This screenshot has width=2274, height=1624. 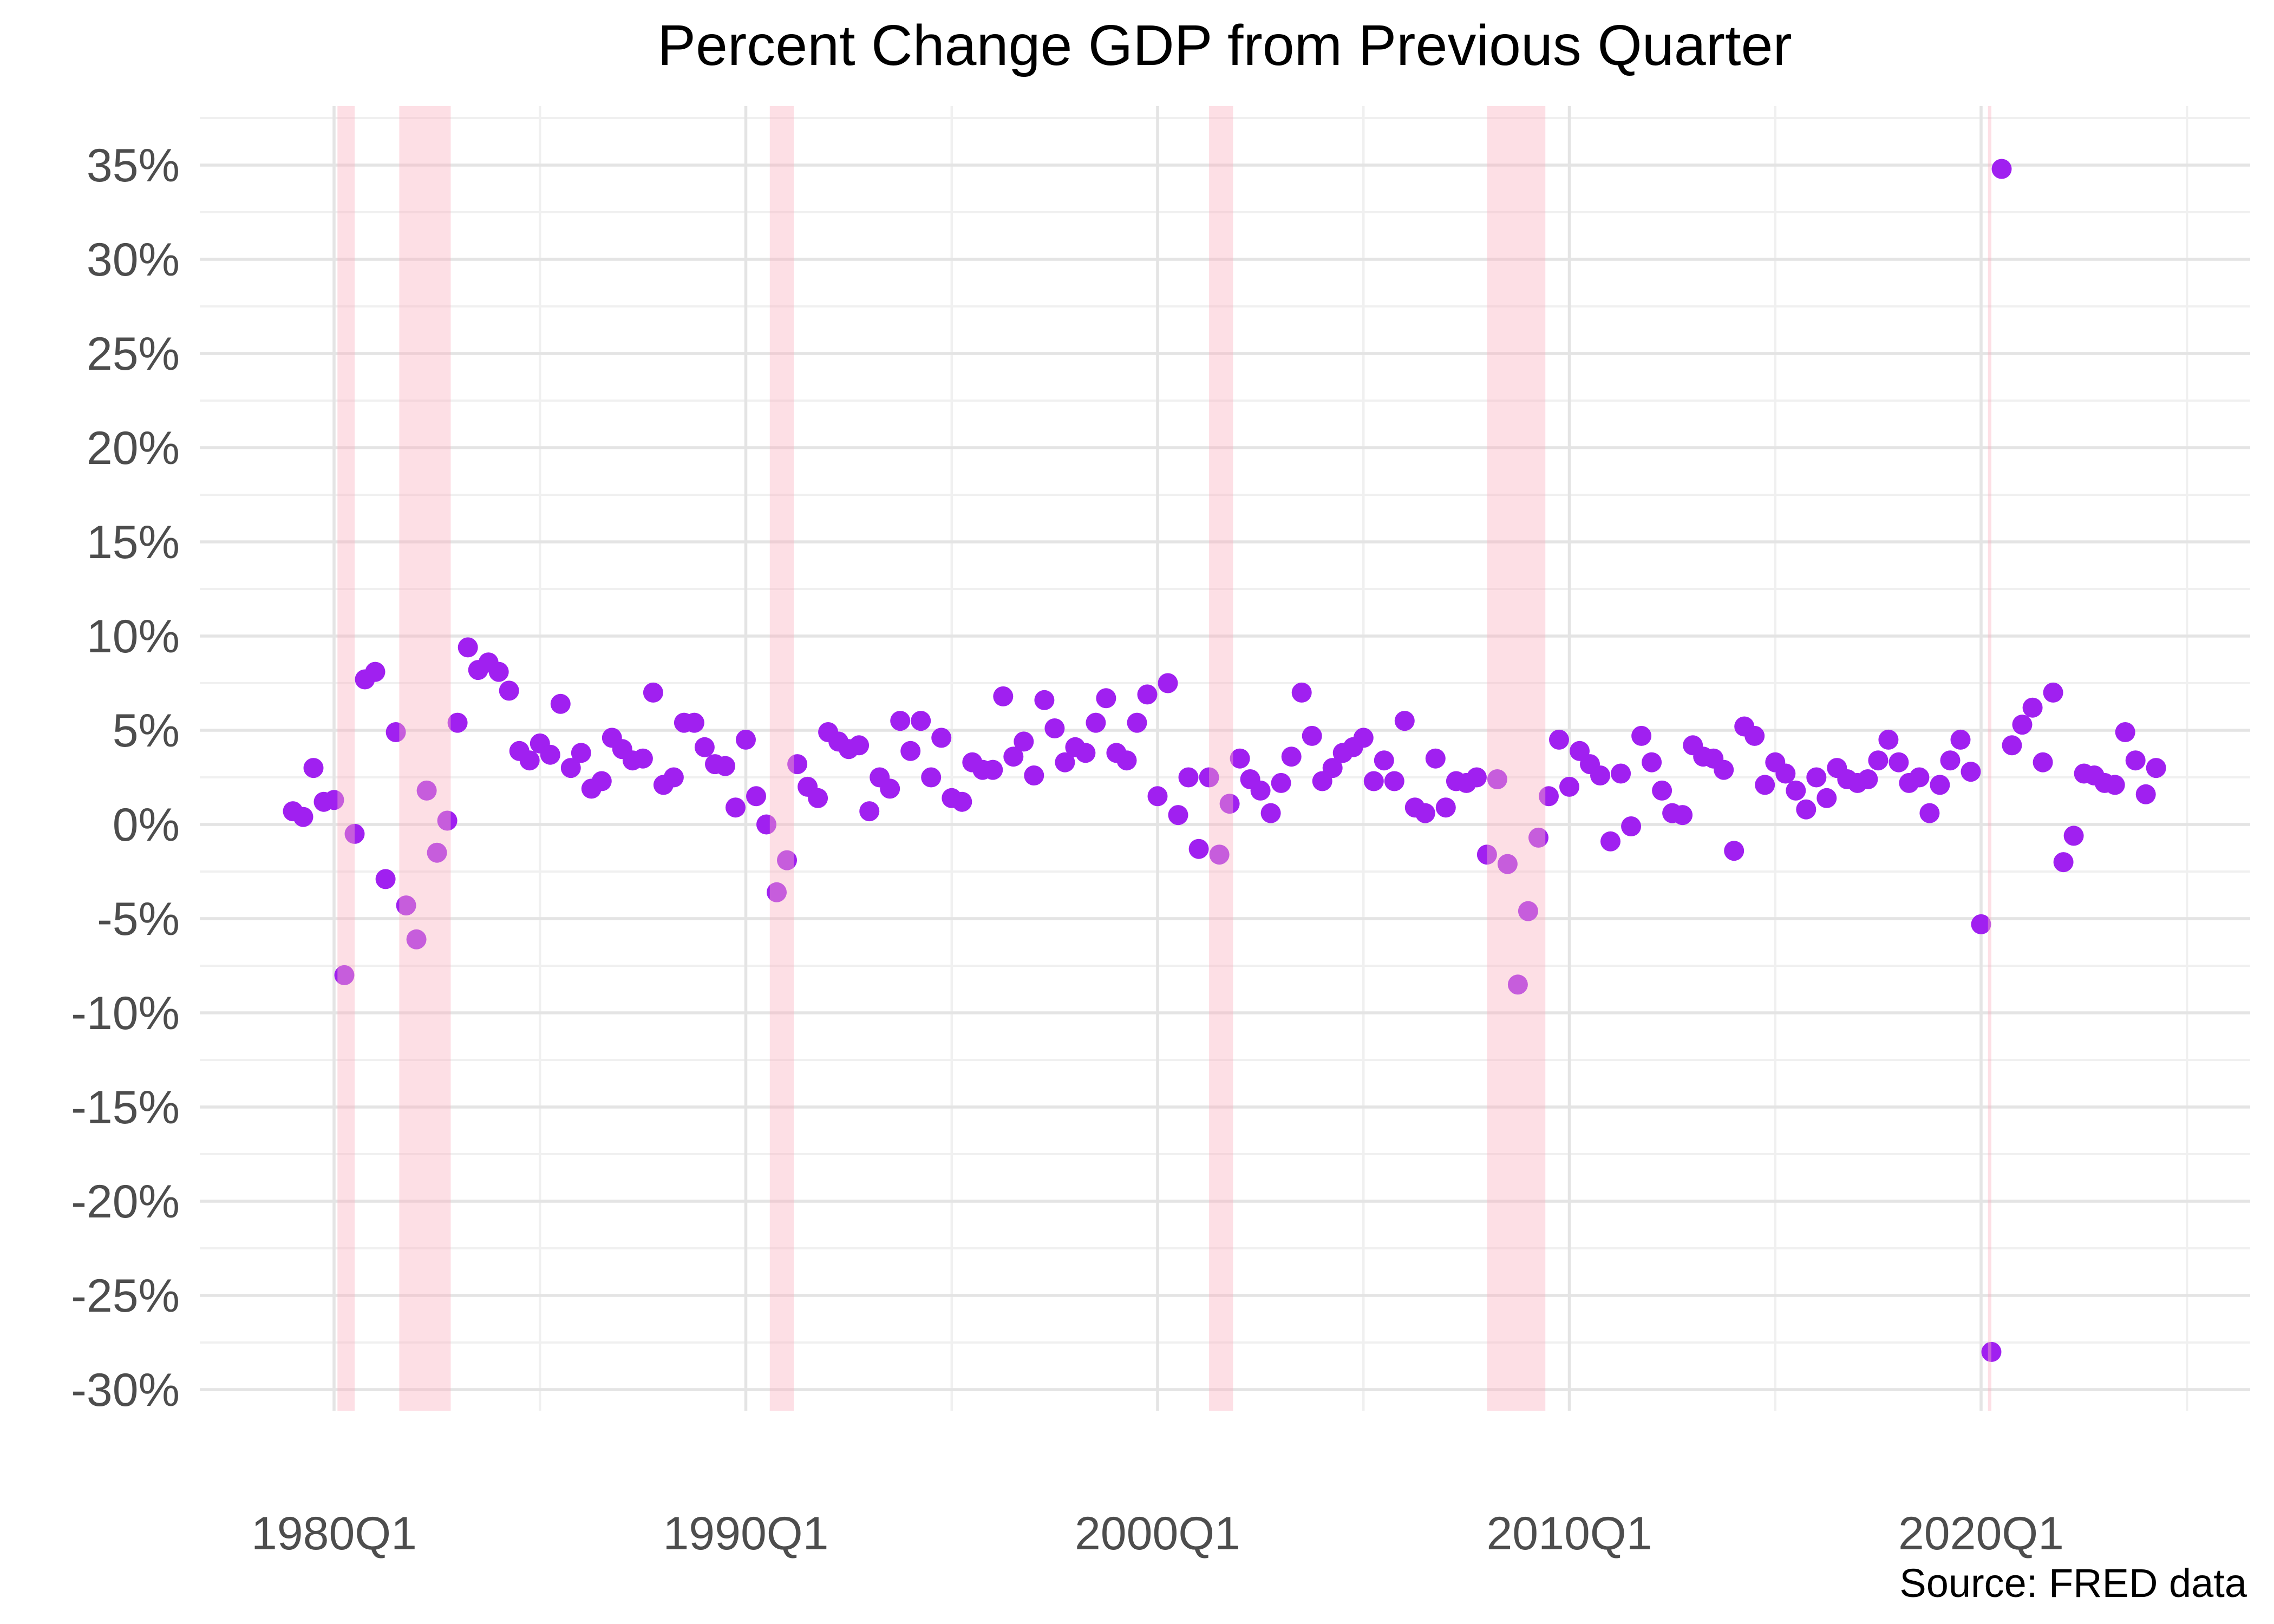 What do you see at coordinates (126, 1108) in the screenshot?
I see `y-tick-label: -15%` at bounding box center [126, 1108].